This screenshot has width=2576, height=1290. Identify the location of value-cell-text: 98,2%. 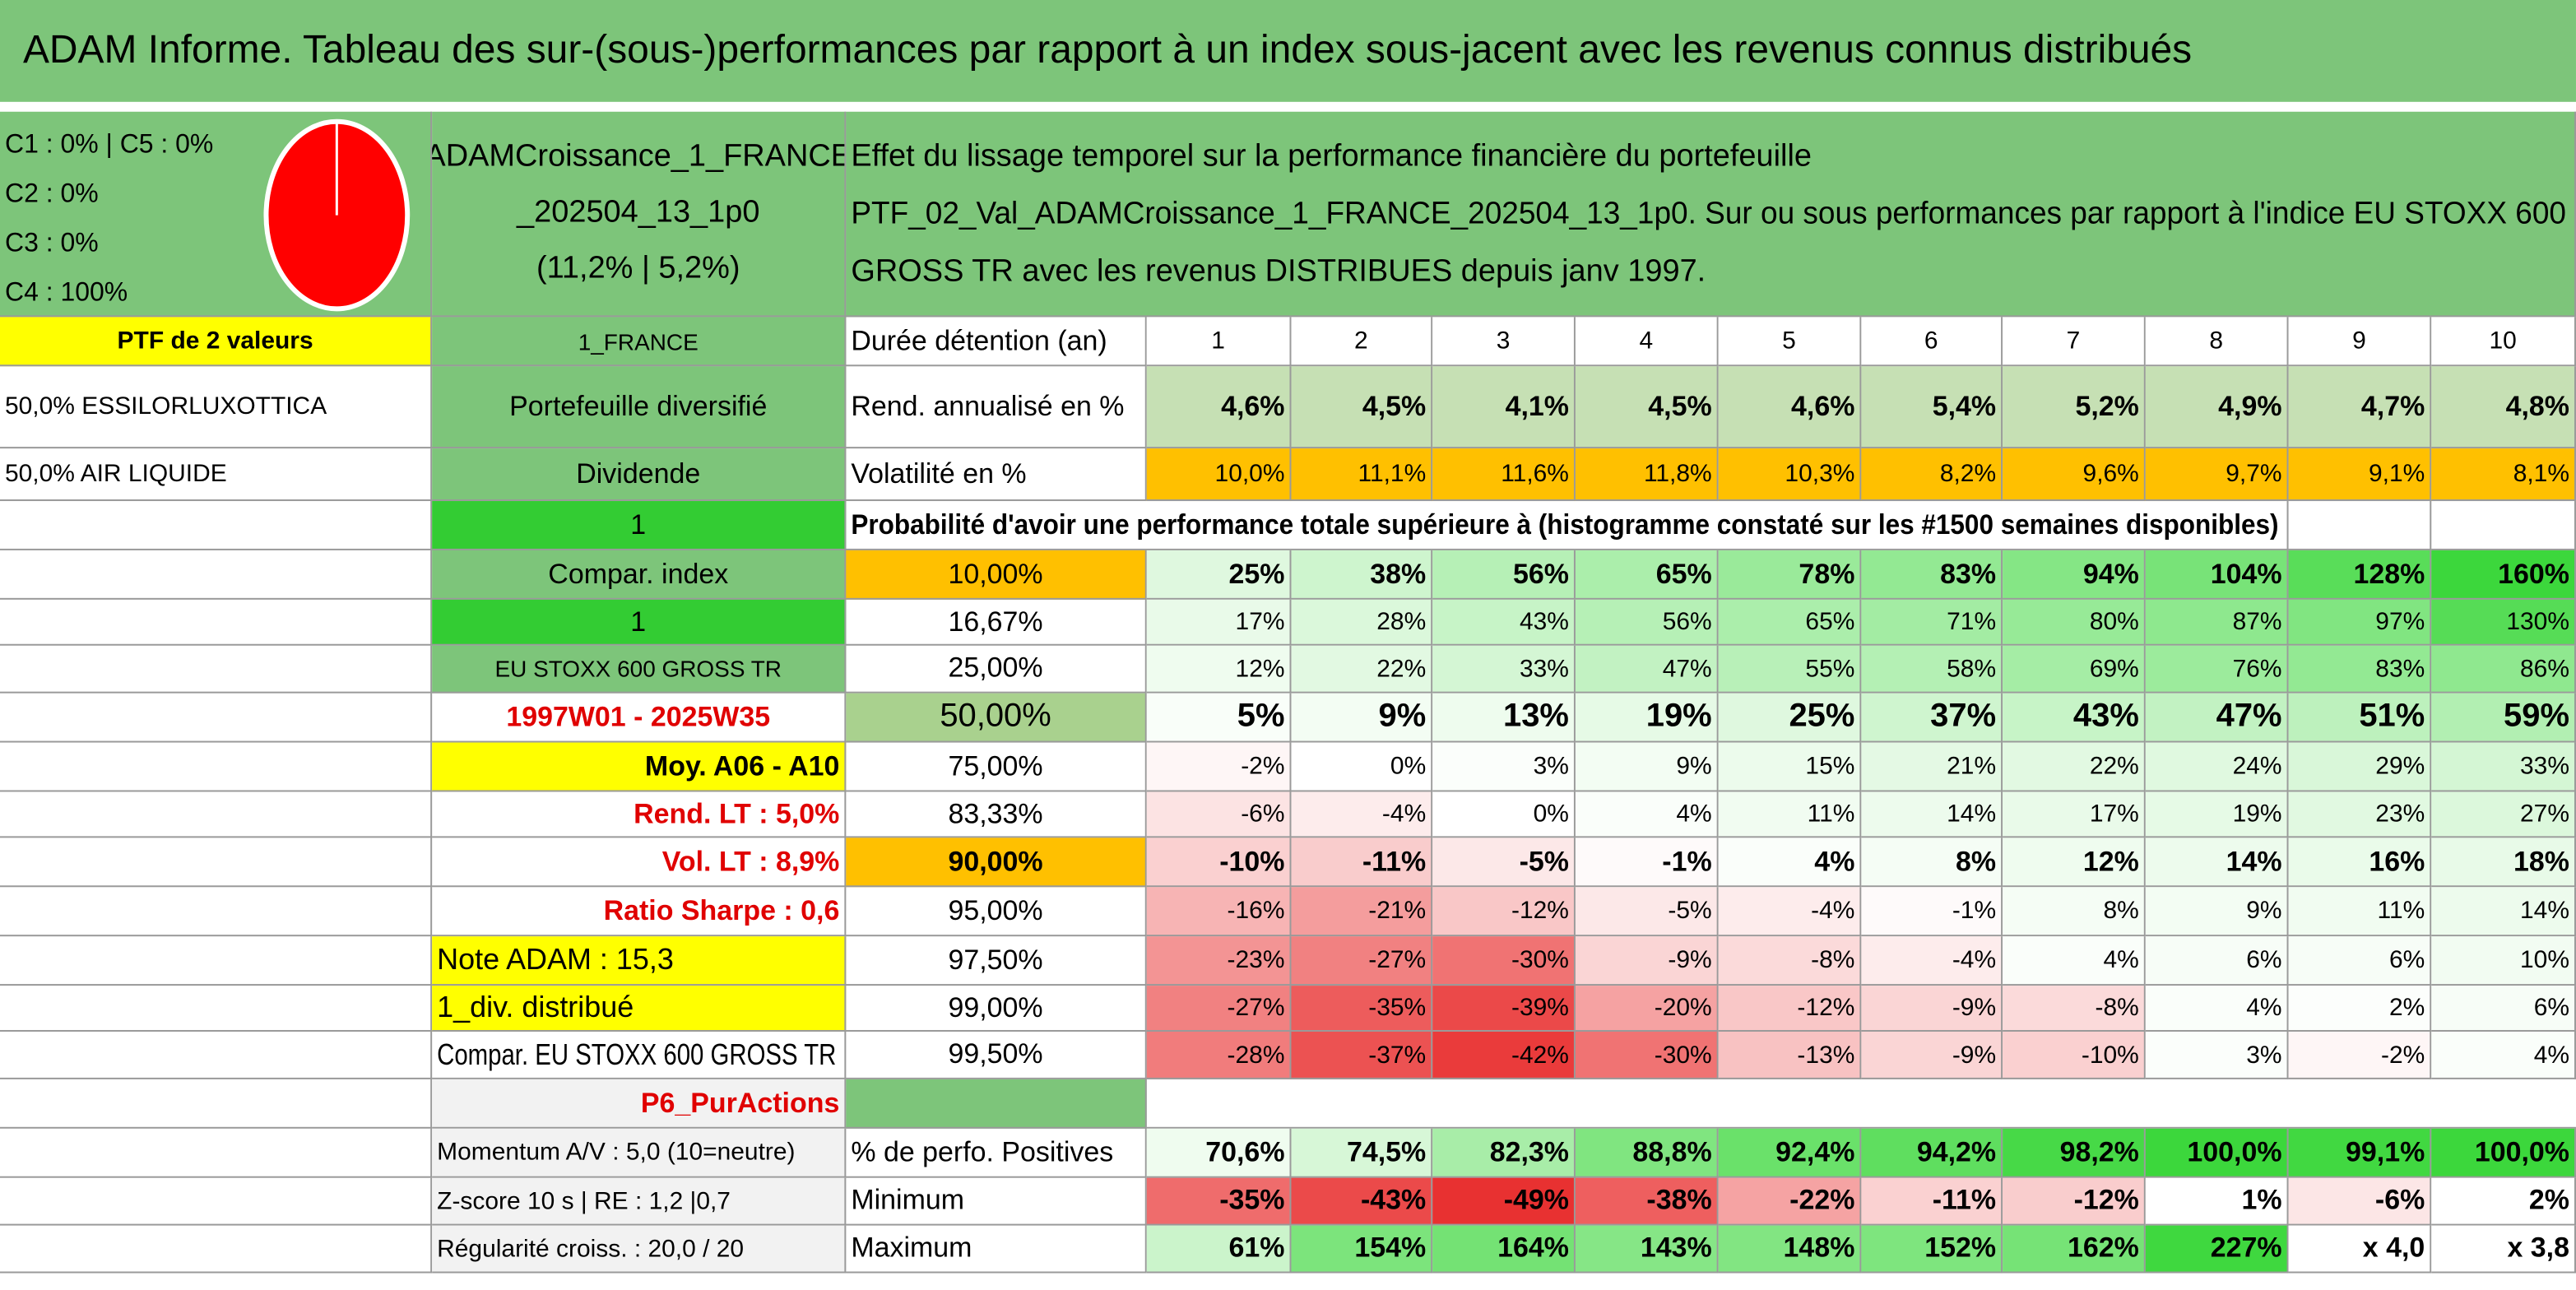
(2099, 1151).